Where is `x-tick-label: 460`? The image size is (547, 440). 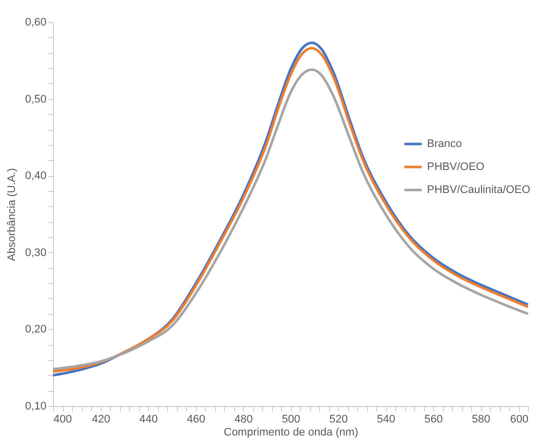 x-tick-label: 460 is located at coordinates (196, 420).